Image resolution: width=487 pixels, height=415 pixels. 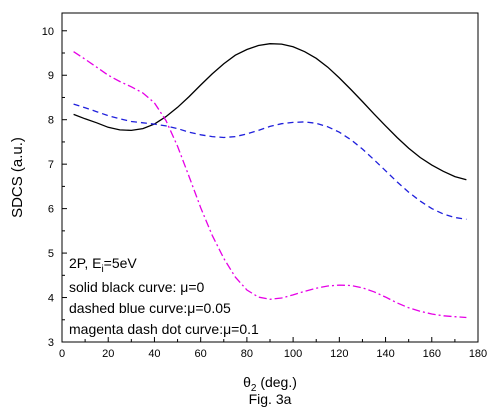 What do you see at coordinates (51, 76) in the screenshot?
I see `y-tick-label: 9` at bounding box center [51, 76].